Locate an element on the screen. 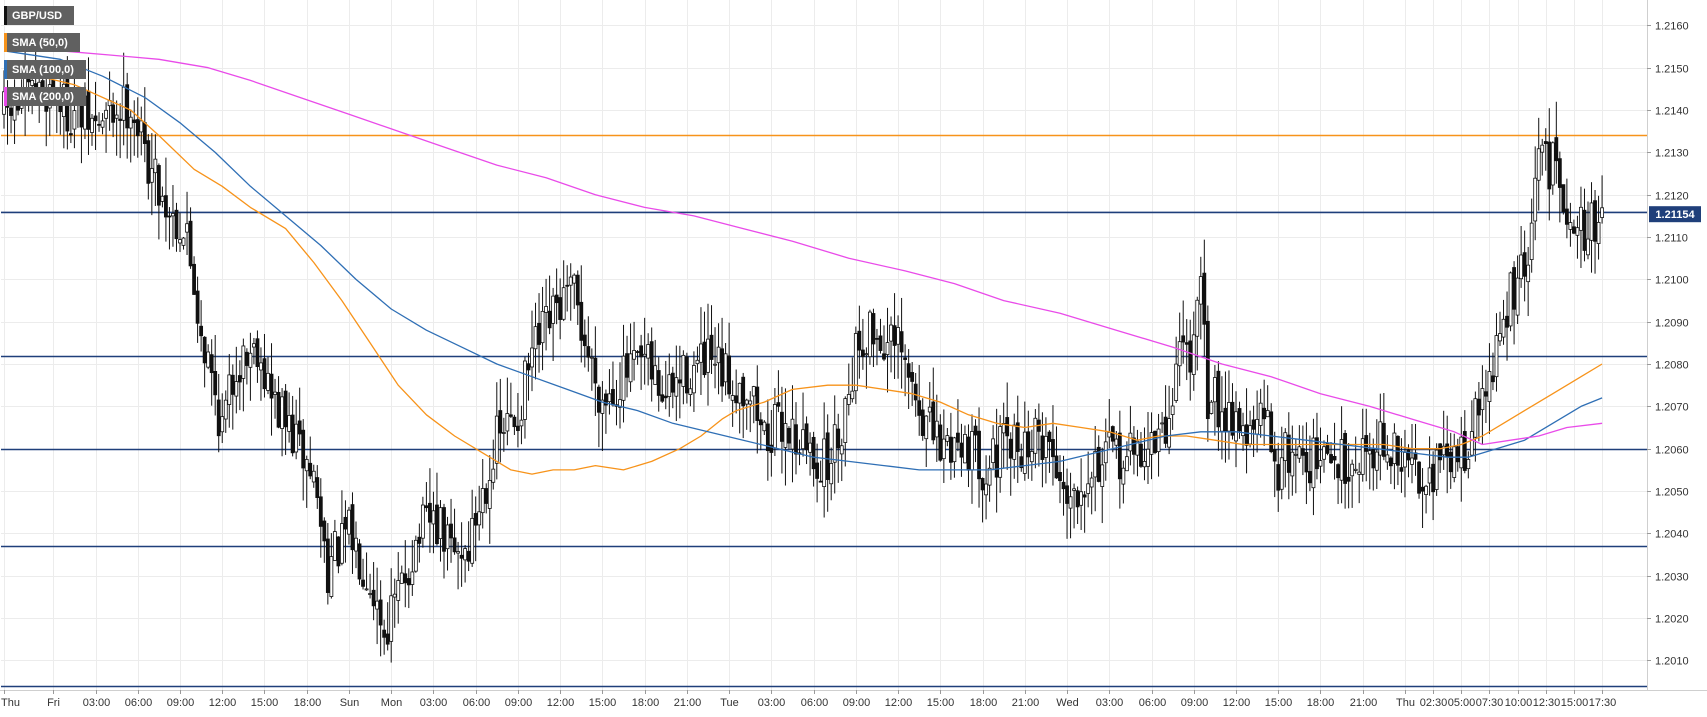 This screenshot has width=1707, height=717. y-tick-label: 1.2070 is located at coordinates (1672, 408).